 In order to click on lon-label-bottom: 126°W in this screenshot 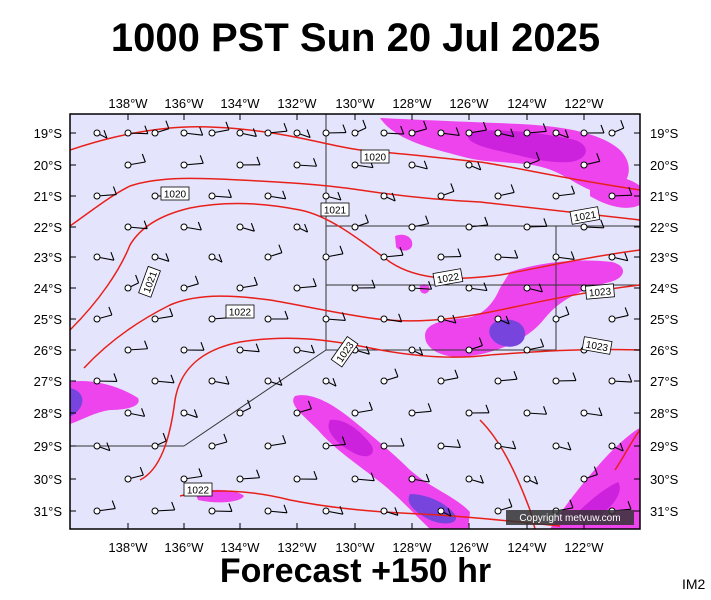, I will do `click(469, 547)`.